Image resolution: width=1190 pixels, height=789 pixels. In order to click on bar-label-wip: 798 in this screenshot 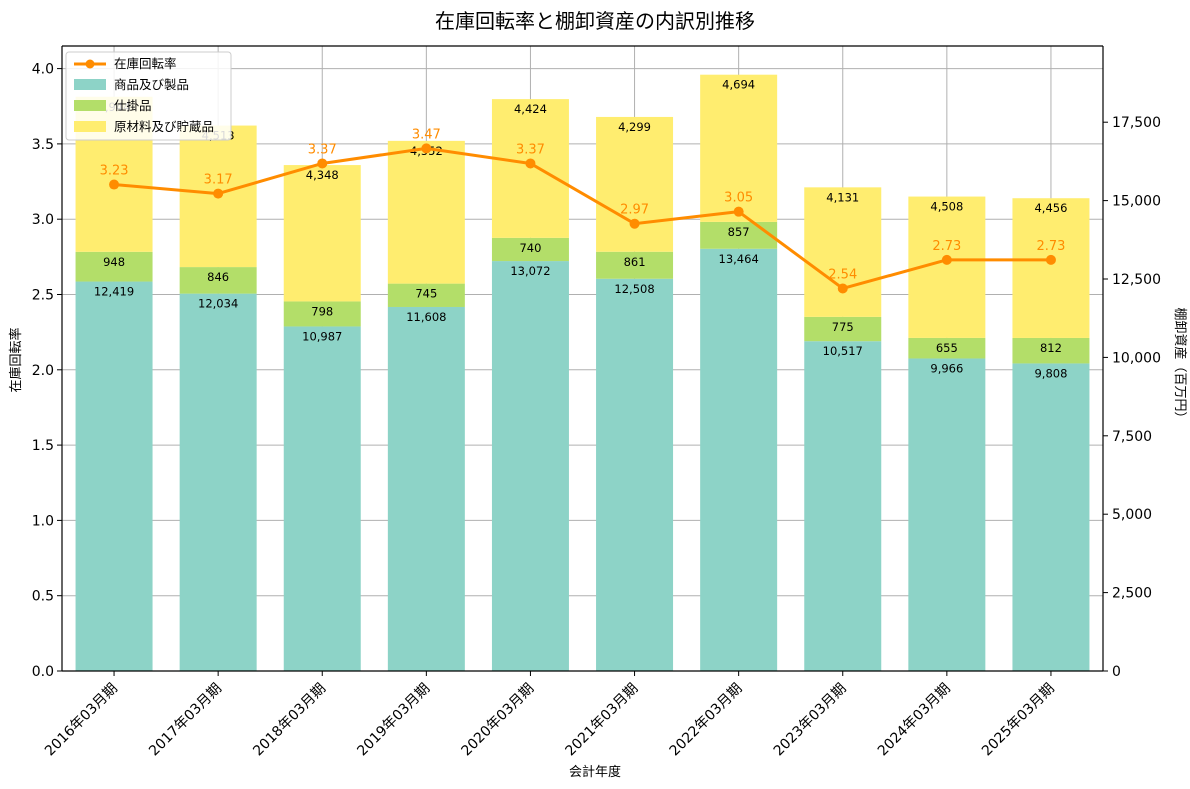, I will do `click(322, 311)`.